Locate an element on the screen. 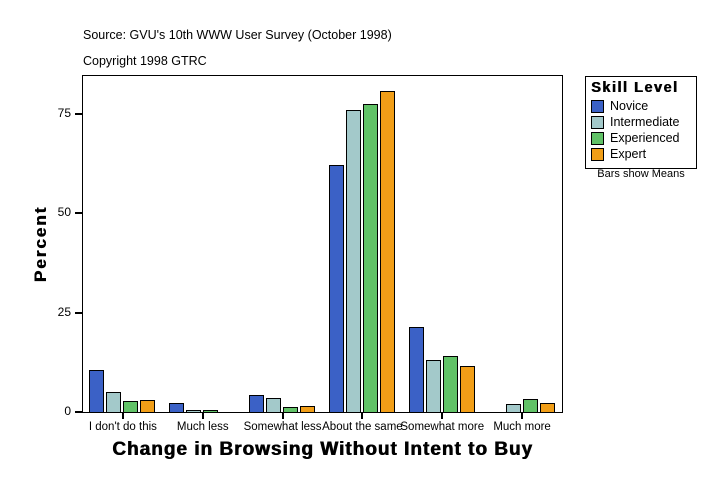  legend-item-intermediate: Intermediate is located at coordinates (641, 122).